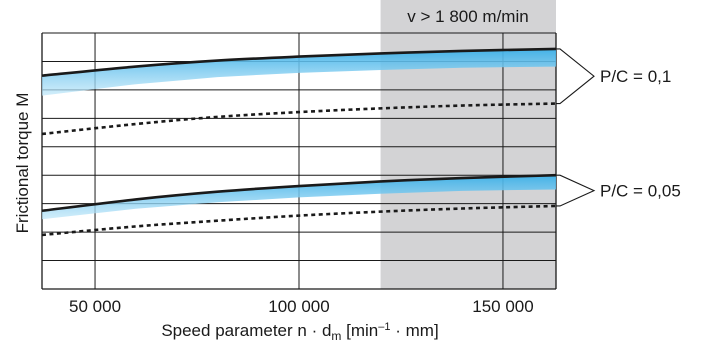 This screenshot has height=345, width=704. What do you see at coordinates (336, 336) in the screenshot?
I see `x-axis-label-sub: m` at bounding box center [336, 336].